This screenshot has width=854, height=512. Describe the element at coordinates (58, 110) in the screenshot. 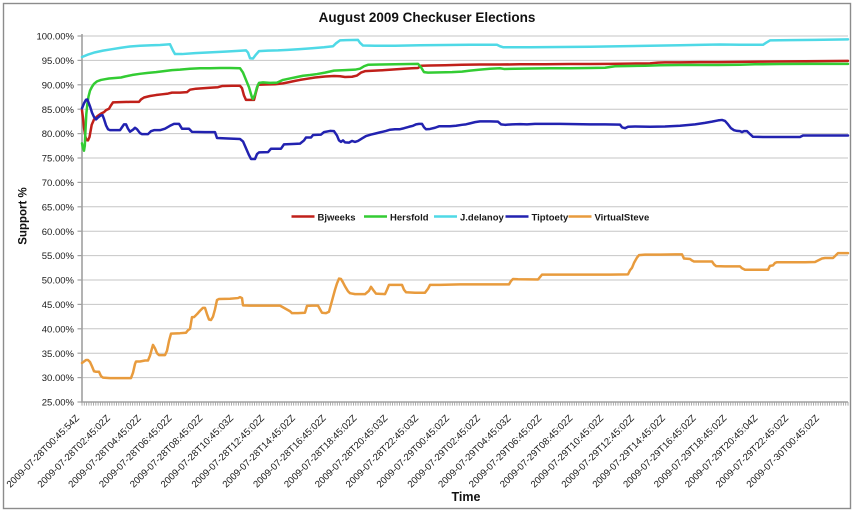

I see `svg-text: 85.00%` at that location.